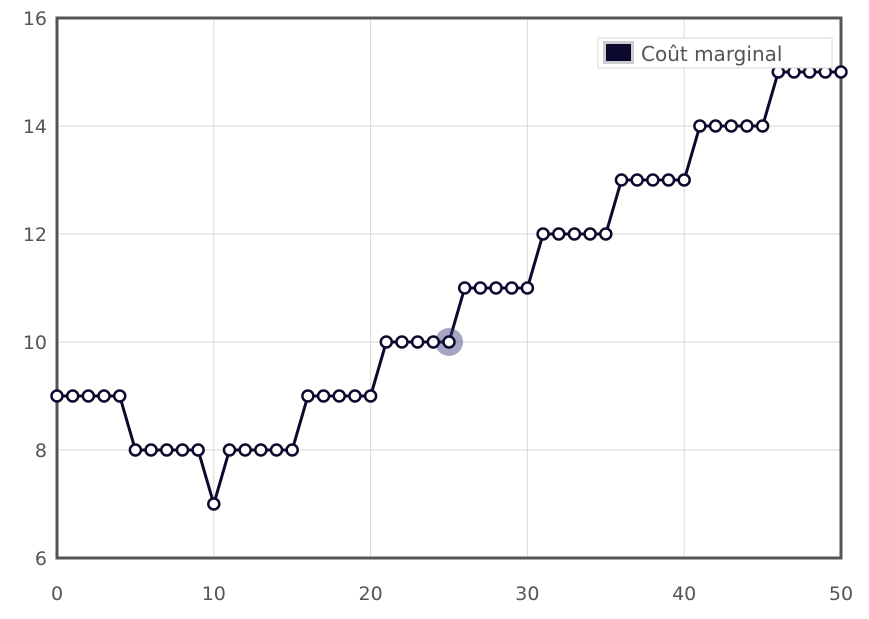 This screenshot has height=619, width=869. I want to click on x-tick-label: 20, so click(371, 594).